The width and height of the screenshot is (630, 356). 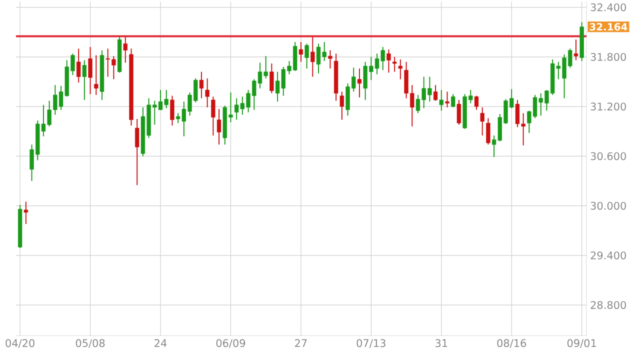 What do you see at coordinates (20, 343) in the screenshot?
I see `x-tick-label: 04/20` at bounding box center [20, 343].